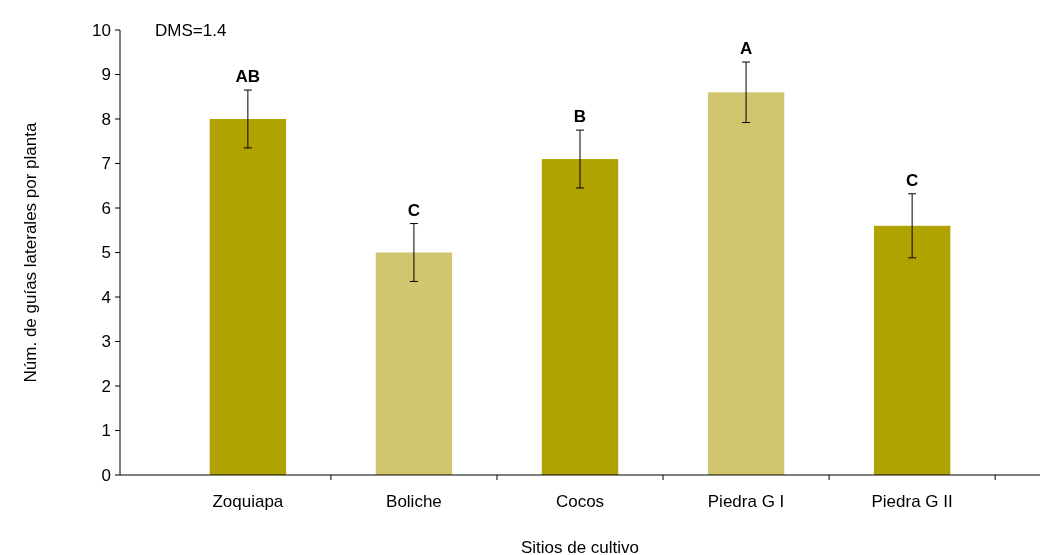 This screenshot has height=555, width=1055. What do you see at coordinates (746, 49) in the screenshot?
I see `annotation: A` at bounding box center [746, 49].